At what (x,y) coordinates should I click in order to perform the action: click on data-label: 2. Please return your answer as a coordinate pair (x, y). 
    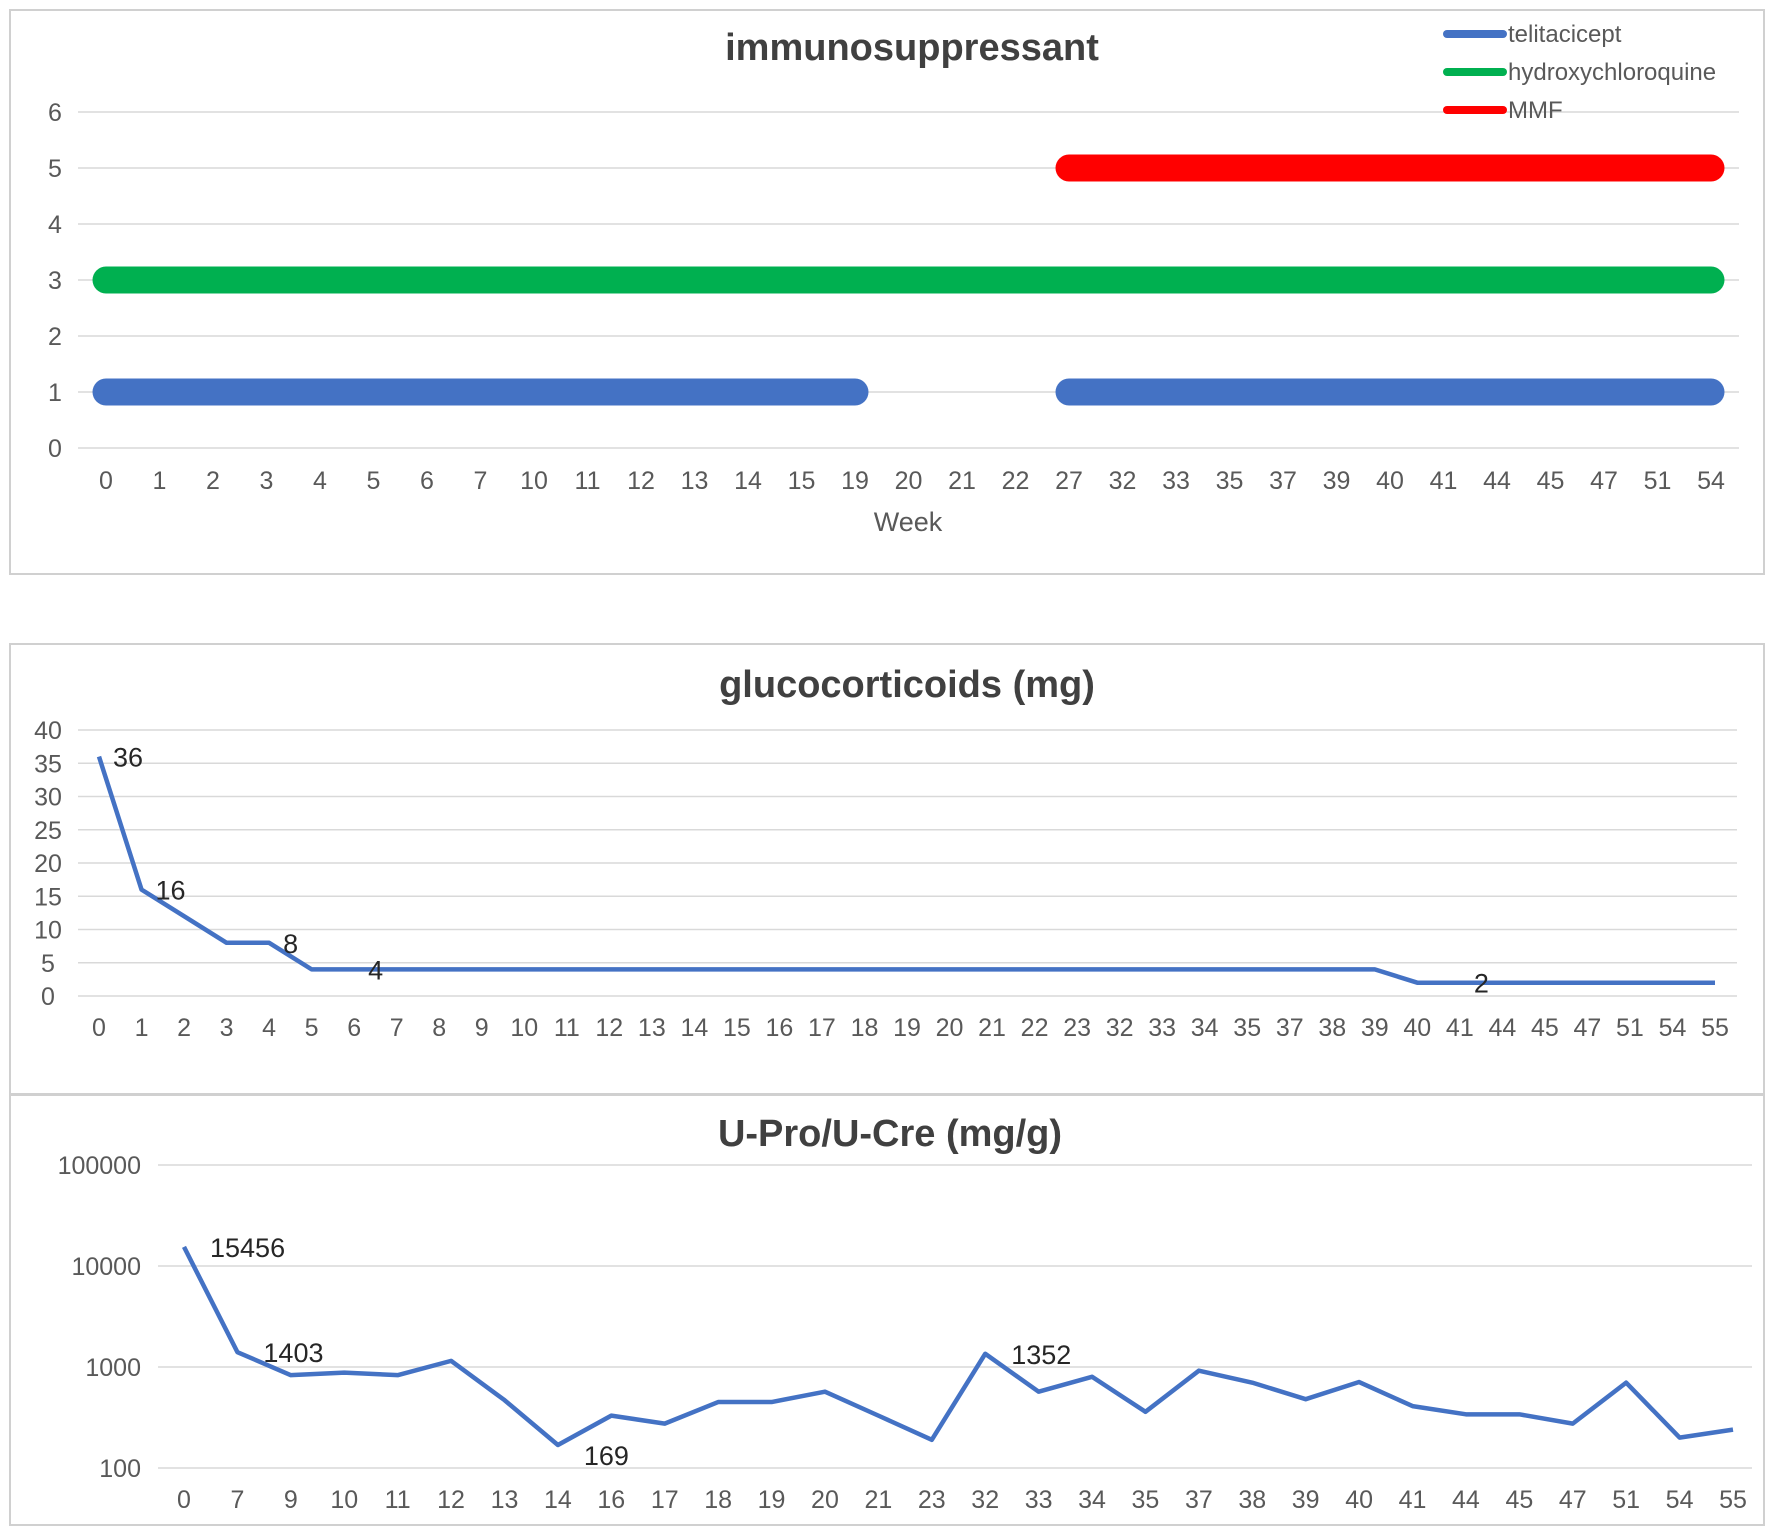
    Looking at the image, I should click on (1481, 984).